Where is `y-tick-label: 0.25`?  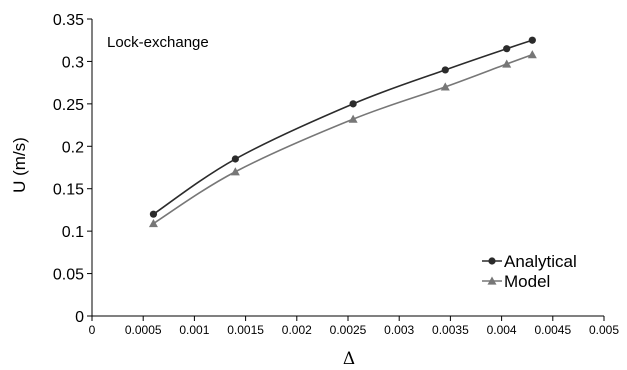
y-tick-label: 0.25 is located at coordinates (68, 105).